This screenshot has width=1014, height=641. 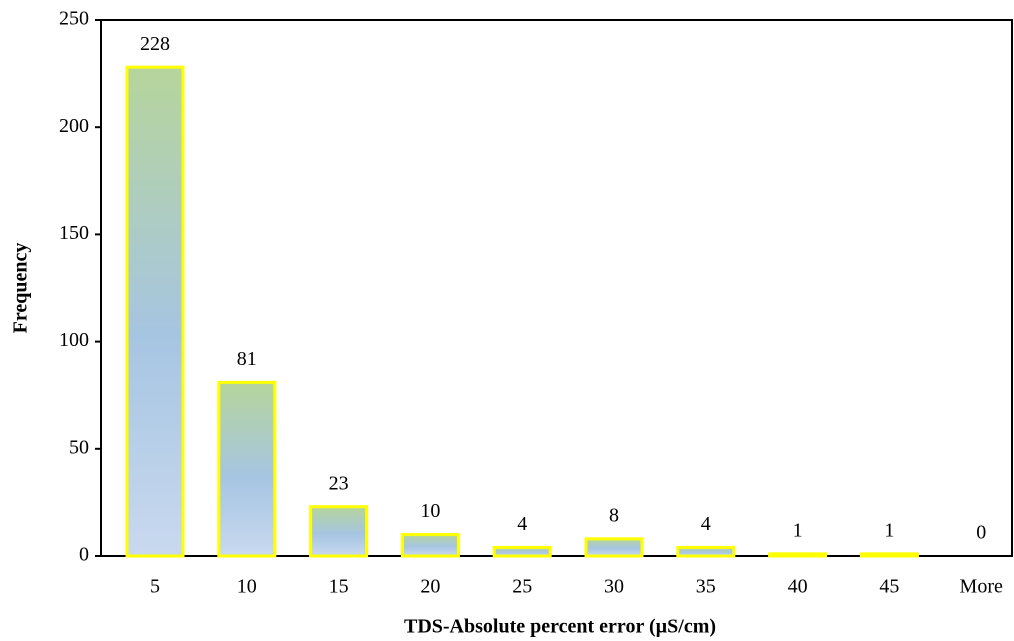 I want to click on data-label: 10, so click(x=430, y=511).